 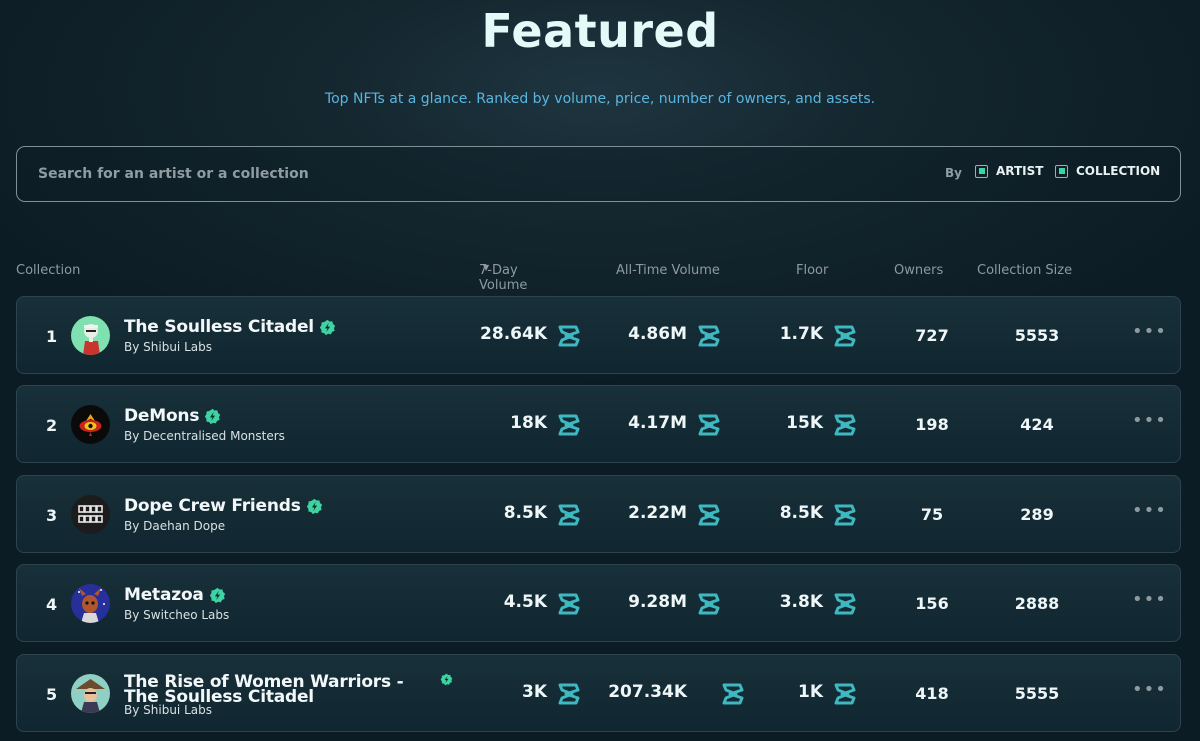 I want to click on row-rank: 4, so click(x=52, y=604).